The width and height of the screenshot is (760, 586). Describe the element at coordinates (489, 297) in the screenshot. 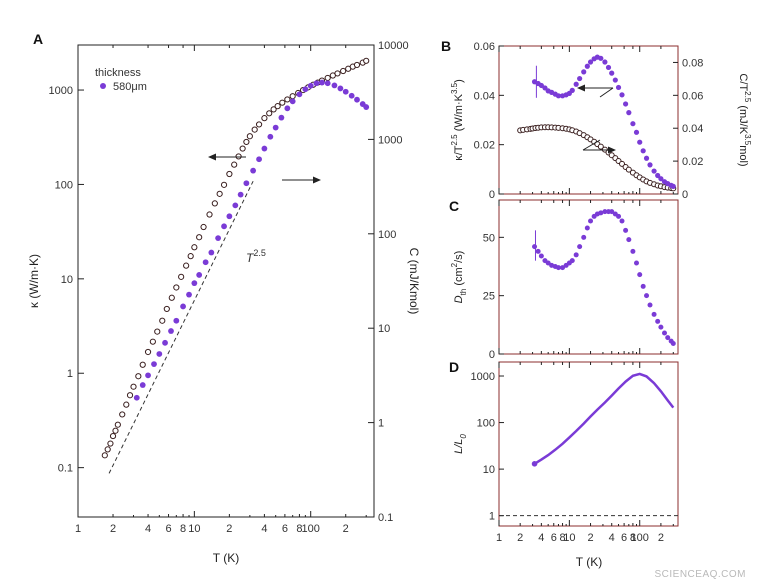

I see `y-tick-label: 25` at that location.